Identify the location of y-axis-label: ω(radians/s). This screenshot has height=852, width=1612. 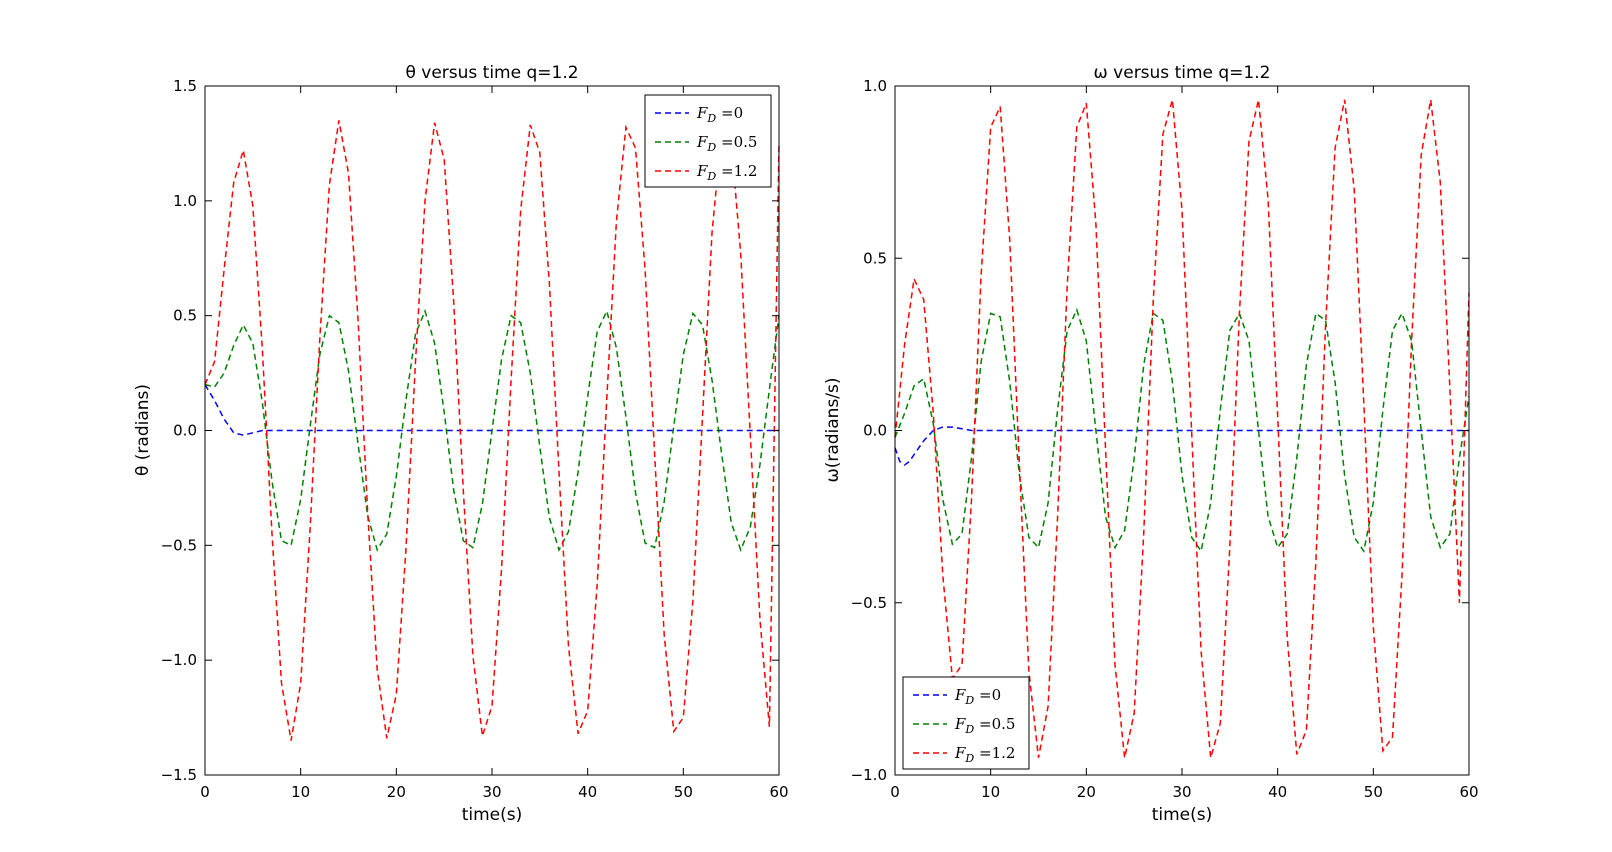
(833, 429).